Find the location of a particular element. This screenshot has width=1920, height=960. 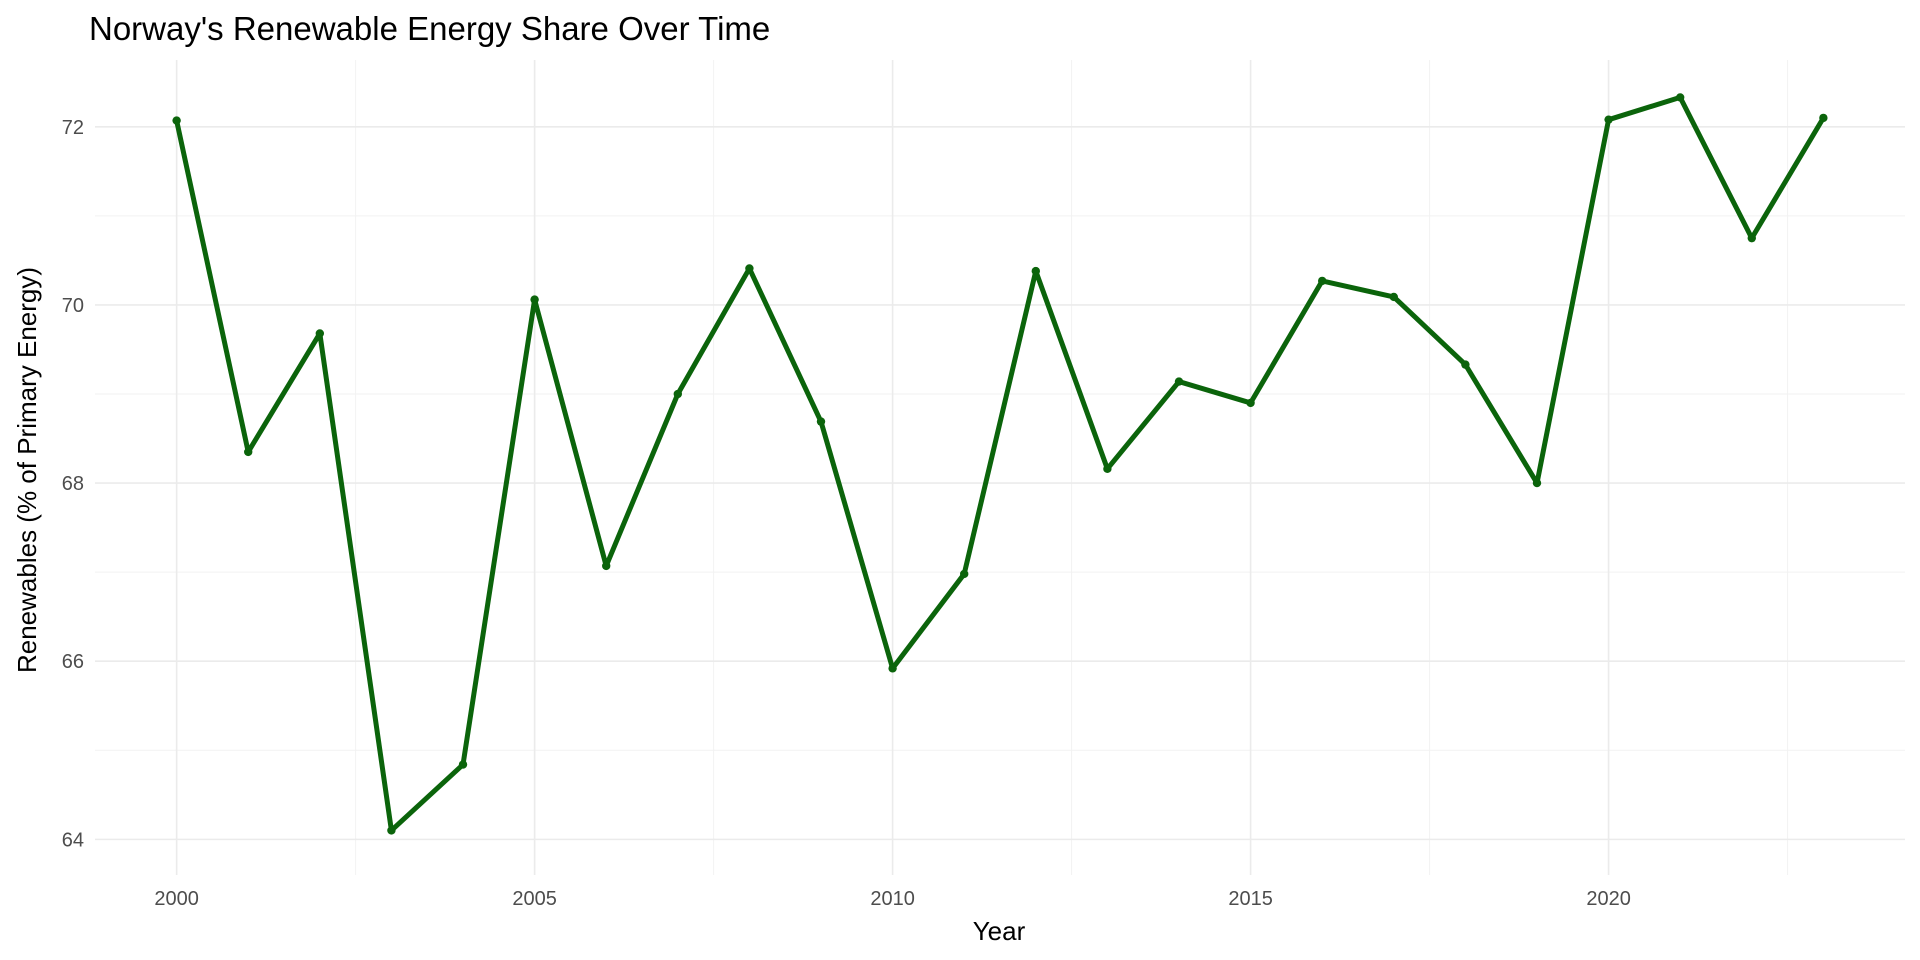

x-tick-label: 2020 is located at coordinates (1608, 899).